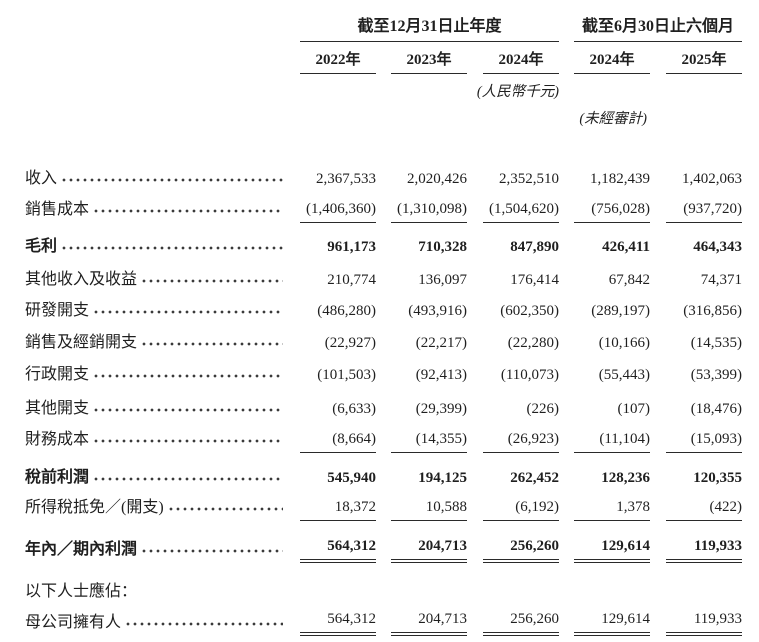 The height and width of the screenshot is (642, 759). What do you see at coordinates (338, 441) in the screenshot?
I see `cell-value: (8,664)` at bounding box center [338, 441].